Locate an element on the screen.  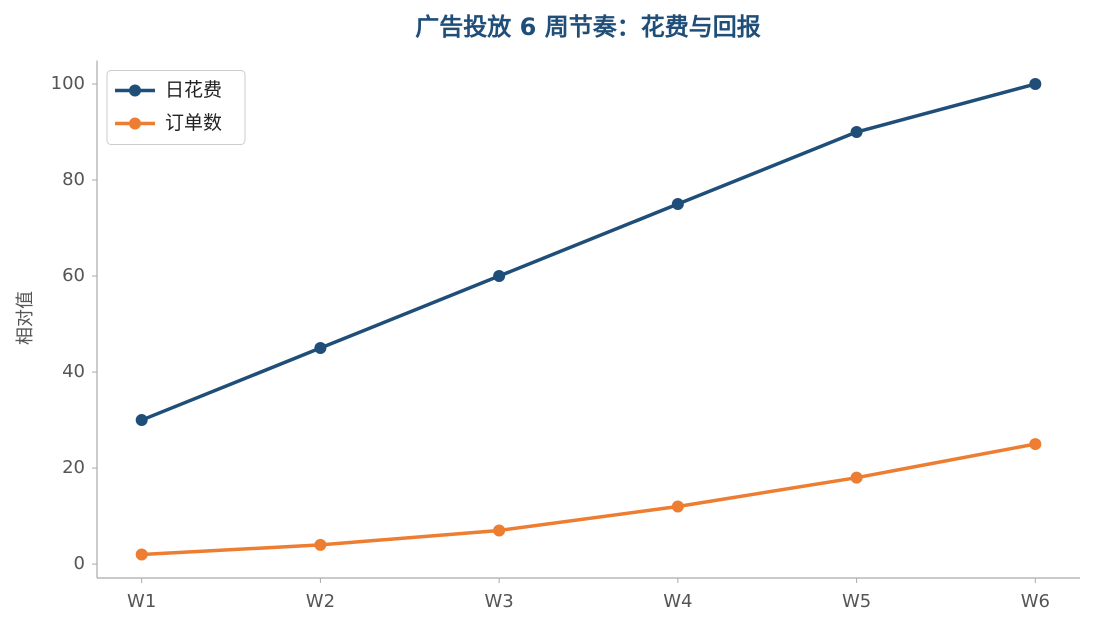
series-line is located at coordinates (588, 499).